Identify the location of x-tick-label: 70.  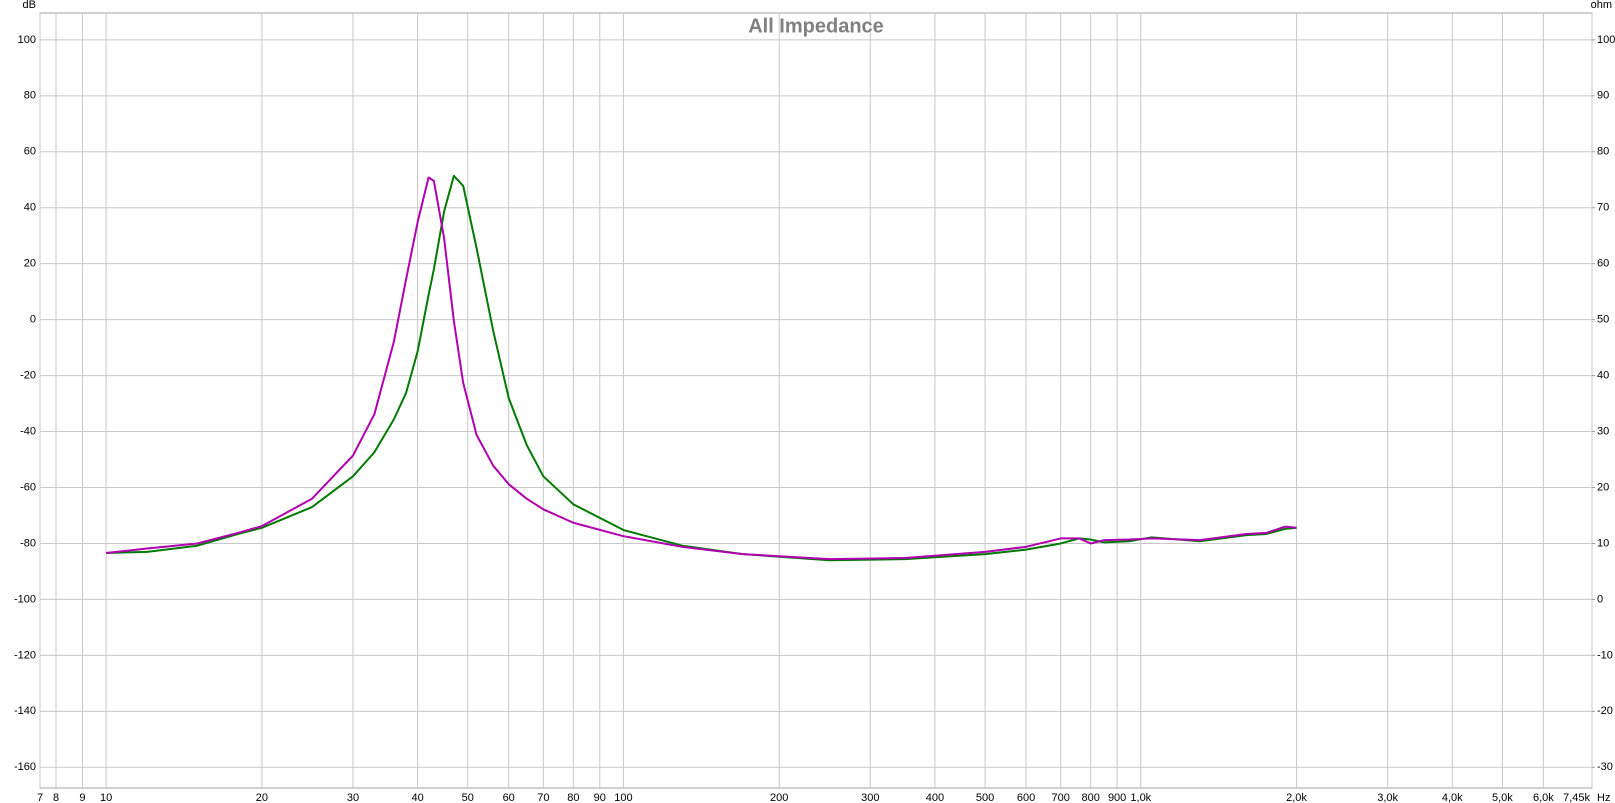
(543, 797).